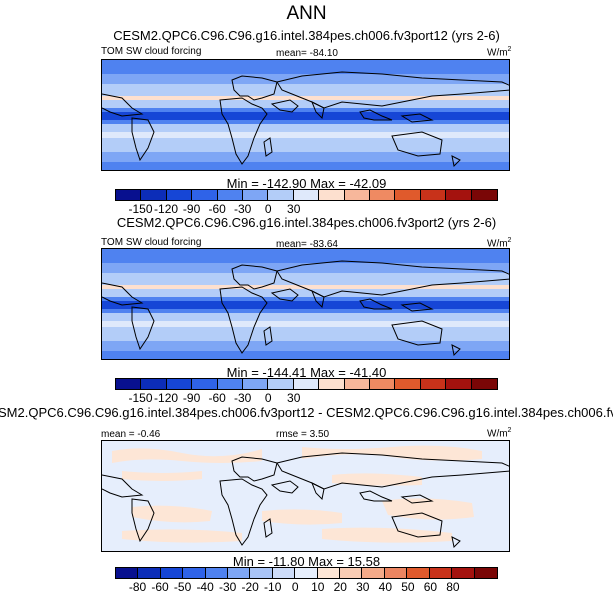  Describe the element at coordinates (151, 242) in the screenshot. I see `panel-2-variable-label: TOM SW cloud forcing` at that location.